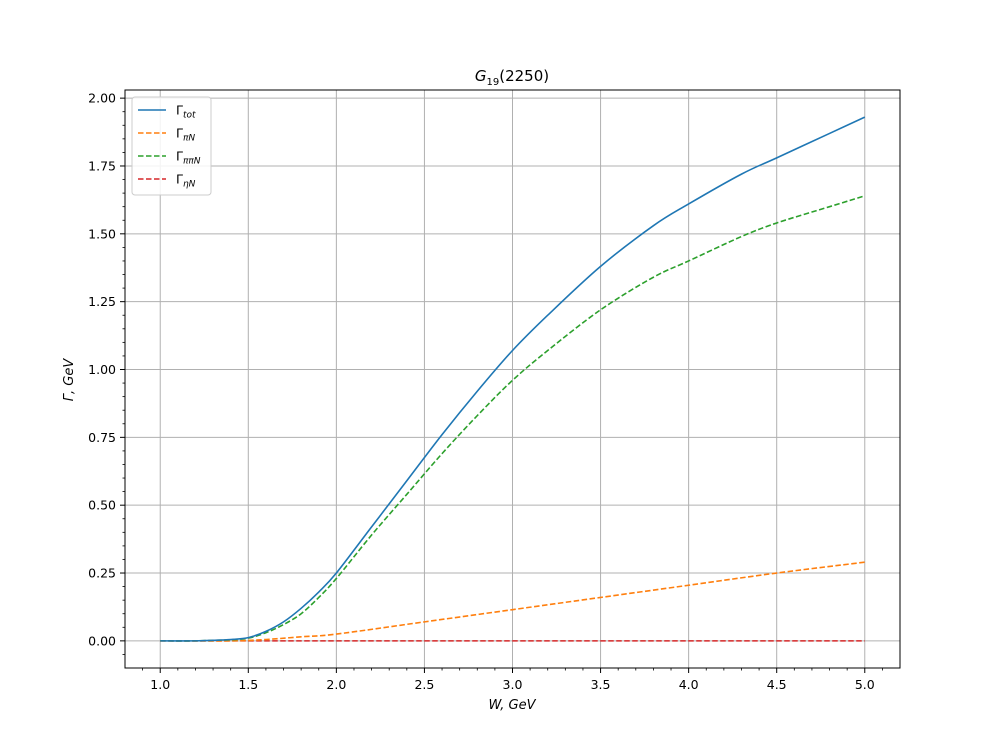  I want to click on legend-label: Γtot, so click(186, 112).